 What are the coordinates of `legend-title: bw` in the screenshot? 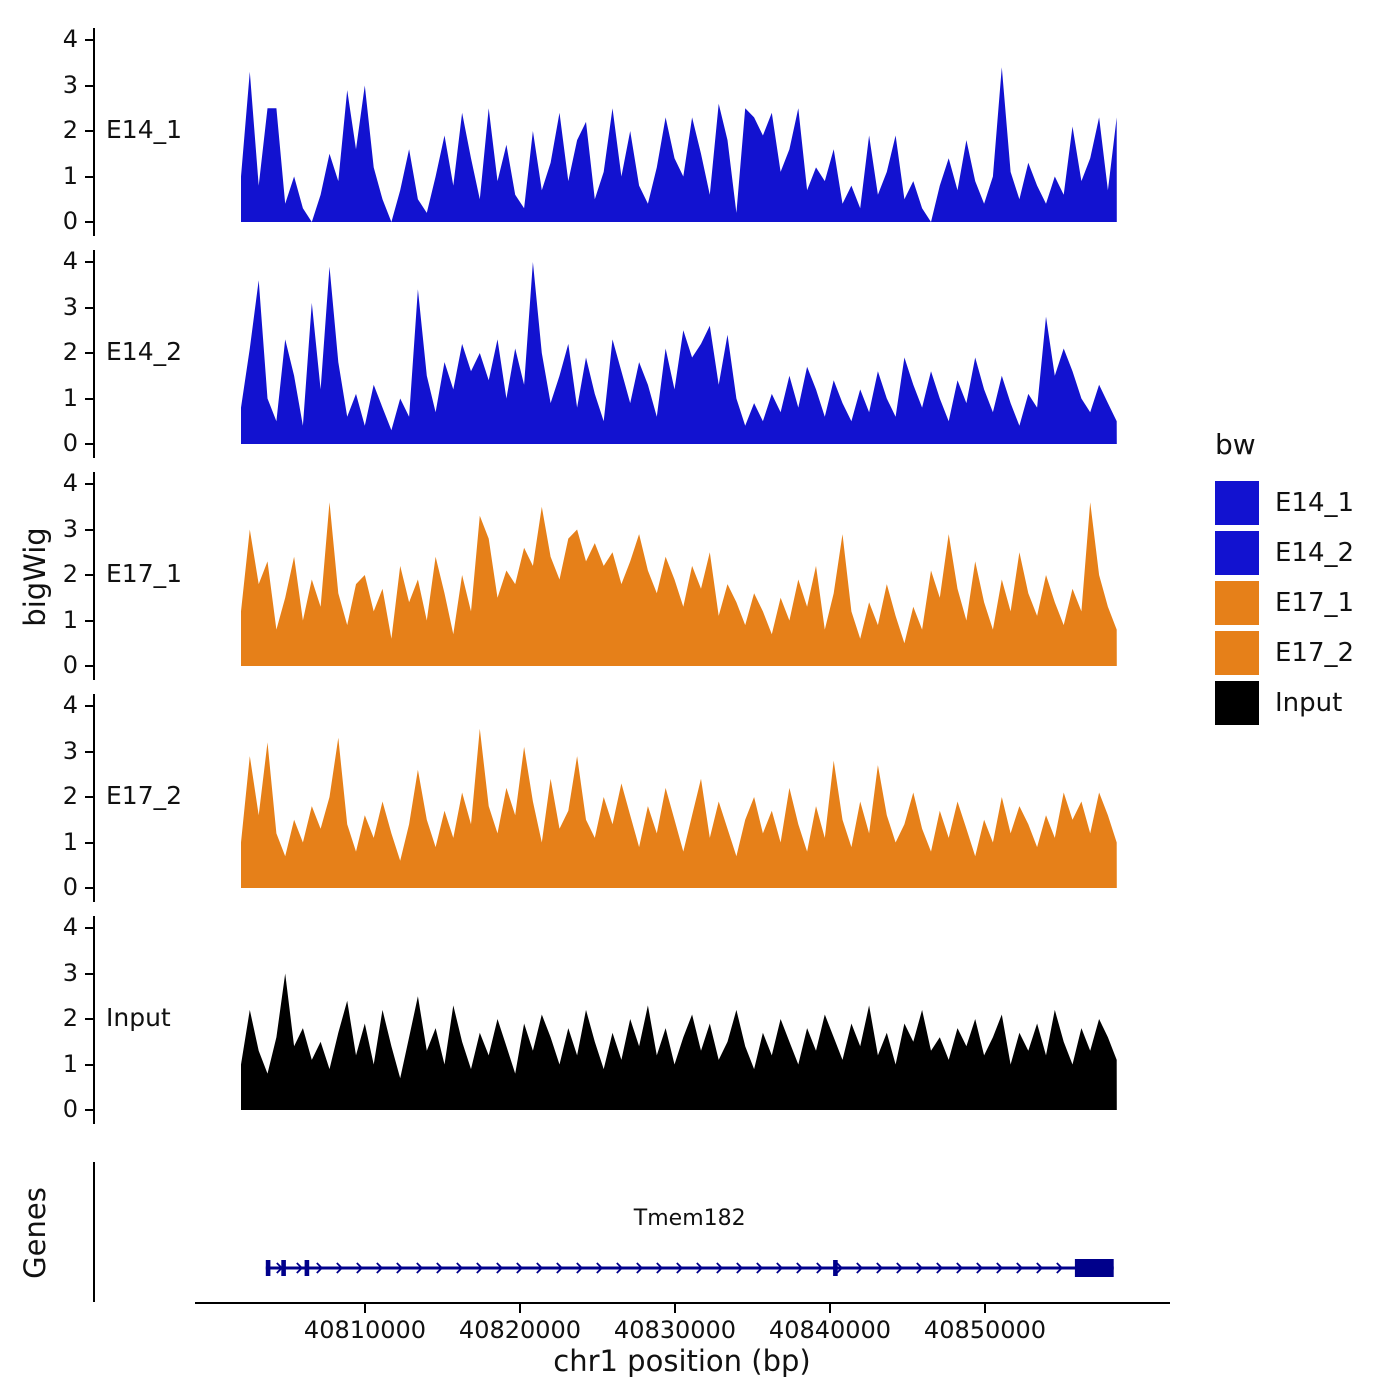 It's located at (1235, 444).